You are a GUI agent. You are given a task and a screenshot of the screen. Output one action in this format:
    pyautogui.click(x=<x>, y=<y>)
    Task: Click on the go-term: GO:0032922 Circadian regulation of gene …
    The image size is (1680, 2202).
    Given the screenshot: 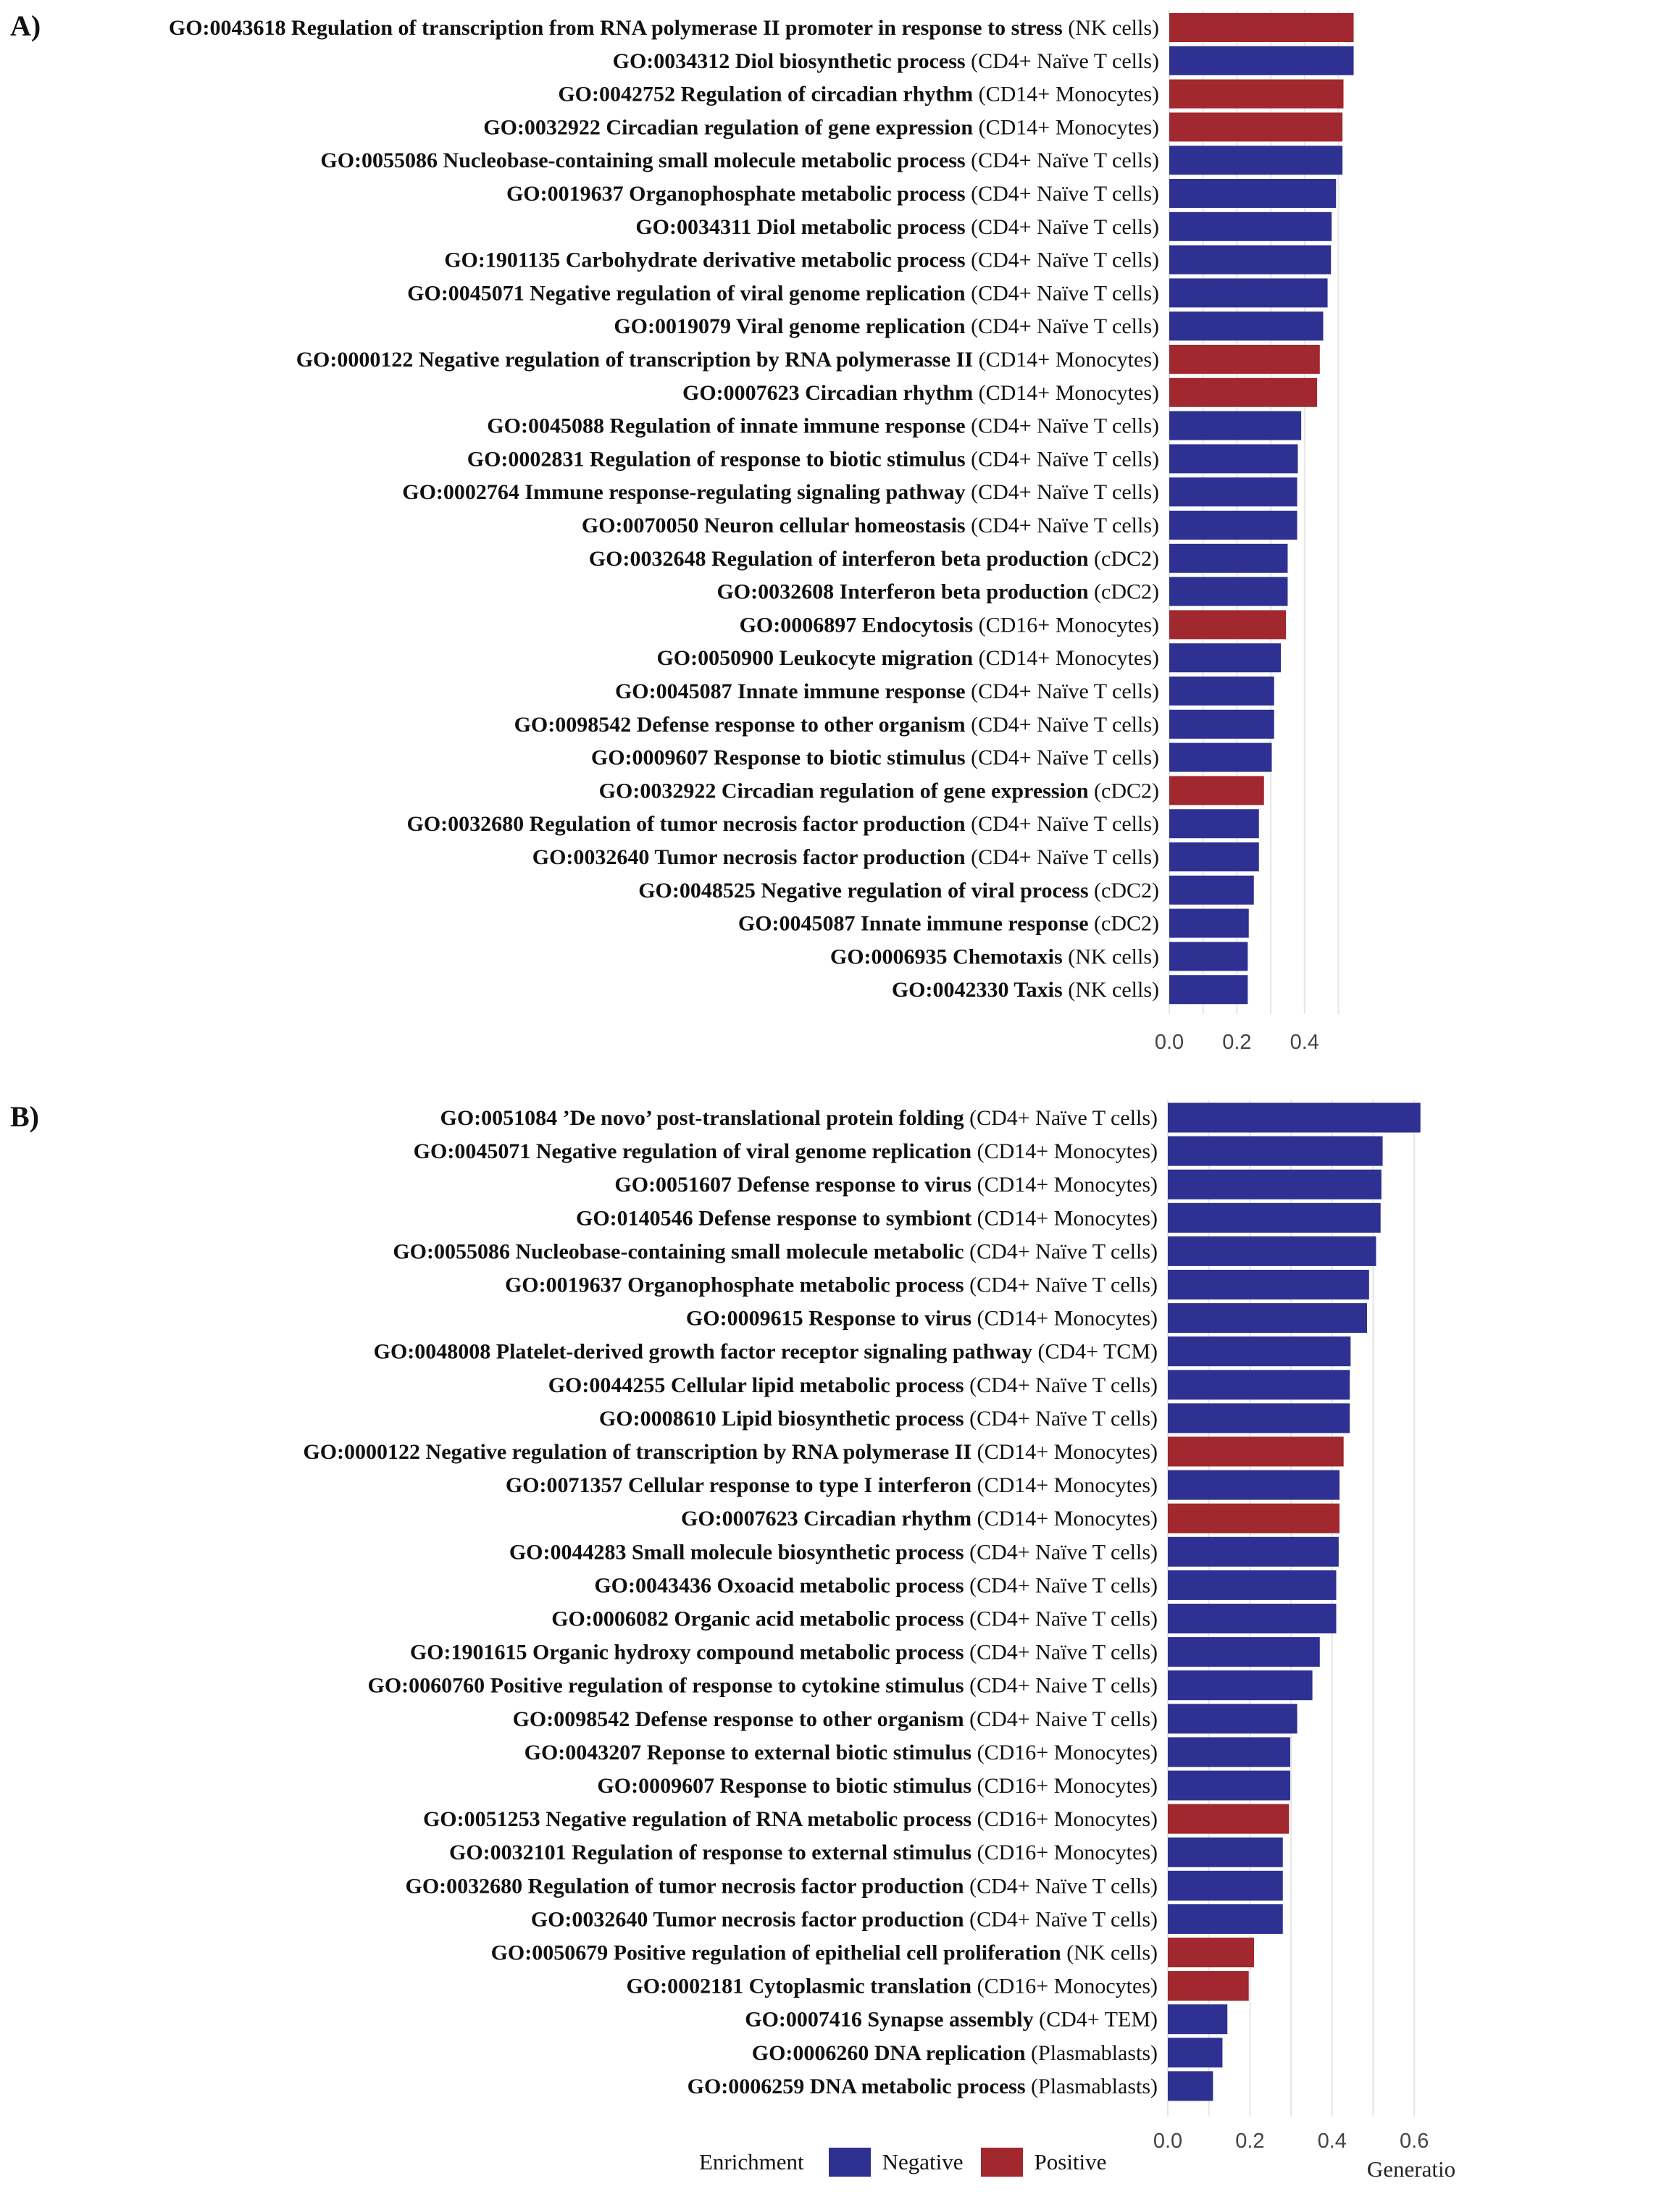 What is the action you would take?
    pyautogui.click(x=730, y=127)
    